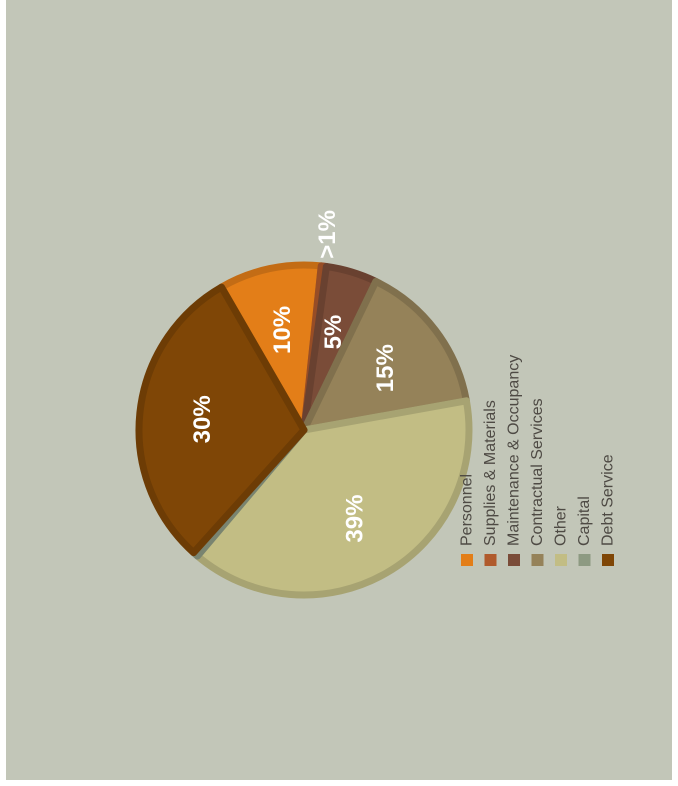 The height and width of the screenshot is (786, 678). What do you see at coordinates (202, 419) in the screenshot?
I see `slice-label-debt-service: 30%` at bounding box center [202, 419].